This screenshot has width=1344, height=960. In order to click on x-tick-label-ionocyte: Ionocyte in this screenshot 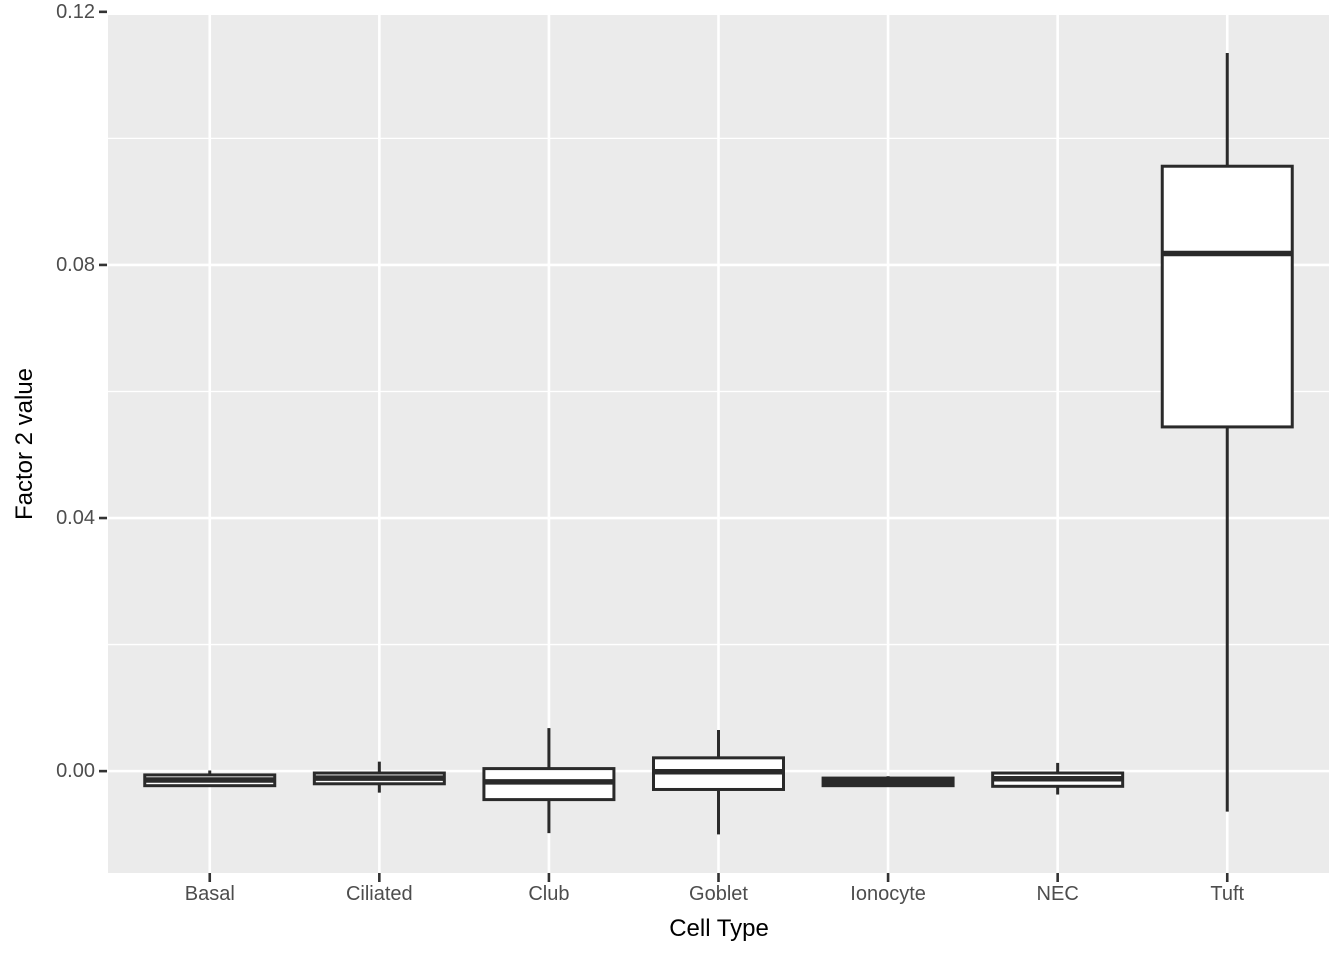, I will do `click(888, 894)`.